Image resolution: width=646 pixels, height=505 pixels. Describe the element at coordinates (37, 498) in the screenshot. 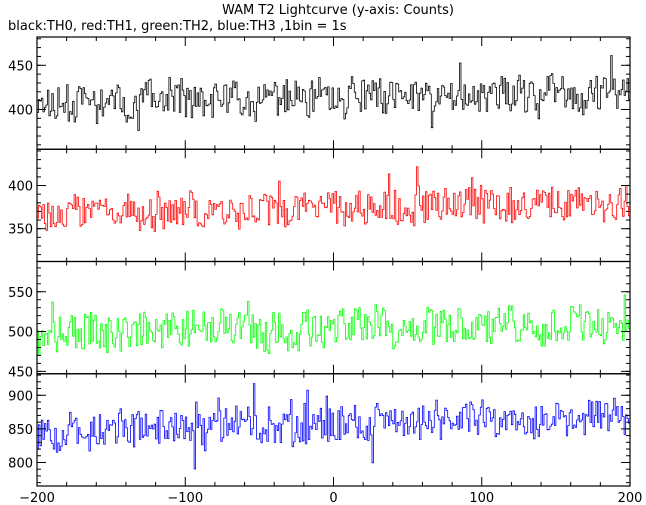

I see `x-tick-label: −200` at that location.